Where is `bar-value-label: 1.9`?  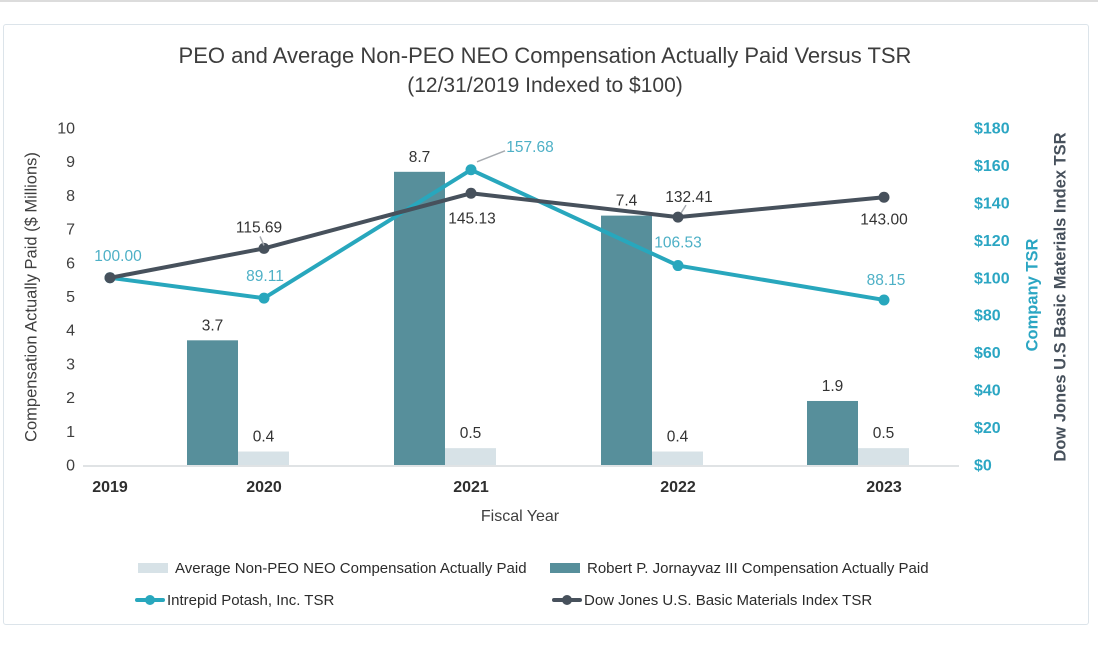
bar-value-label: 1.9 is located at coordinates (833, 386).